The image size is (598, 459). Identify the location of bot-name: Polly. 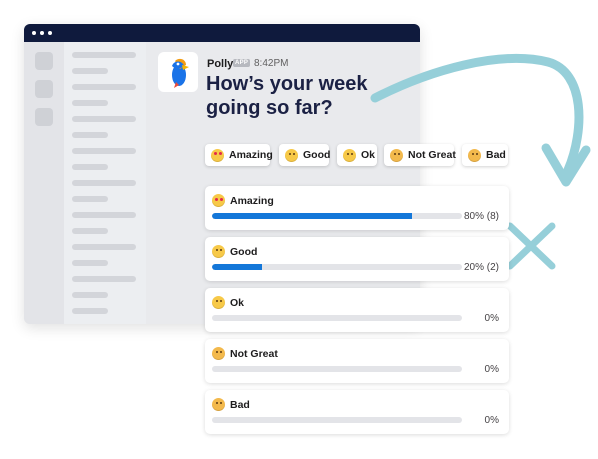
(220, 64).